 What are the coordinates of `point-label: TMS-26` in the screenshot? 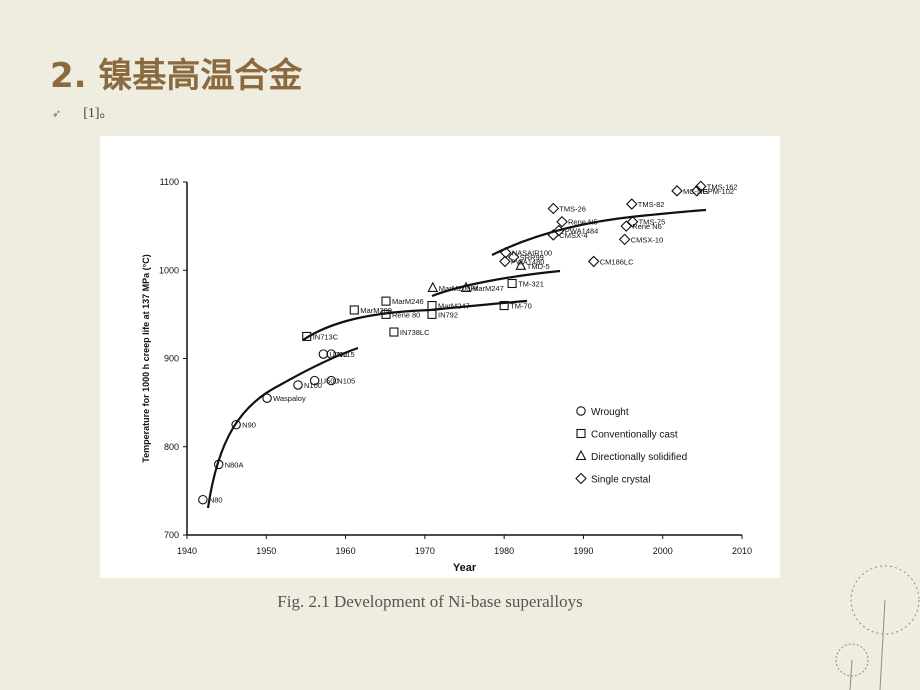 It's located at (572, 208).